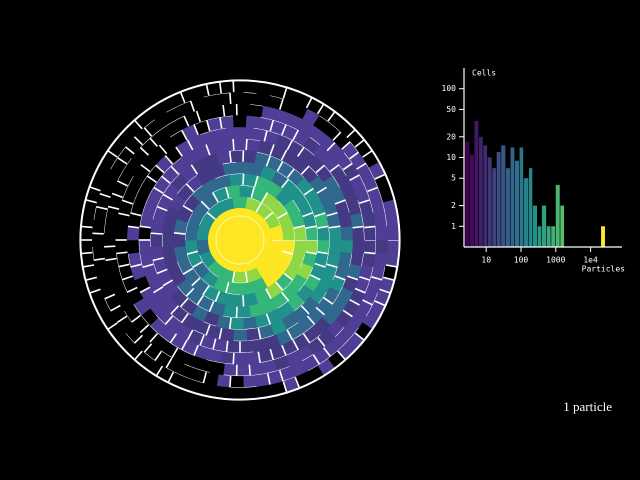 This screenshot has height=480, width=640. What do you see at coordinates (451, 157) in the screenshot?
I see `y-tick-label: 10` at bounding box center [451, 157].